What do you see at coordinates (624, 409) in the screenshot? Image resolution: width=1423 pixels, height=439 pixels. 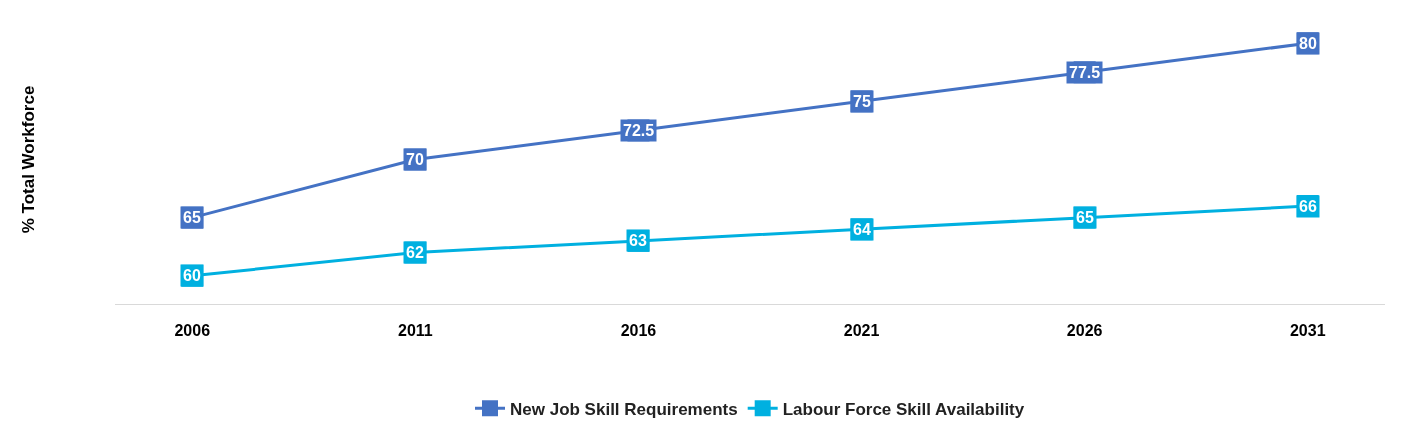 I see `legend-label: New Job Skill Requirements` at bounding box center [624, 409].